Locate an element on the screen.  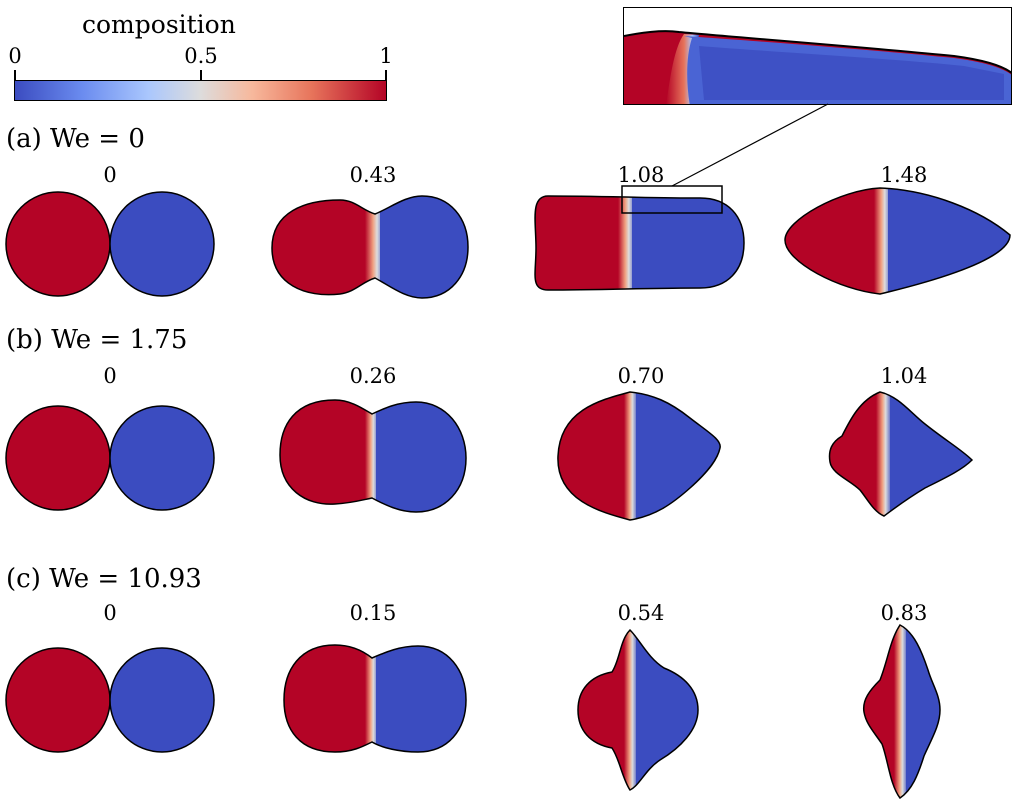
time-a-1: 0.43 is located at coordinates (373, 175).